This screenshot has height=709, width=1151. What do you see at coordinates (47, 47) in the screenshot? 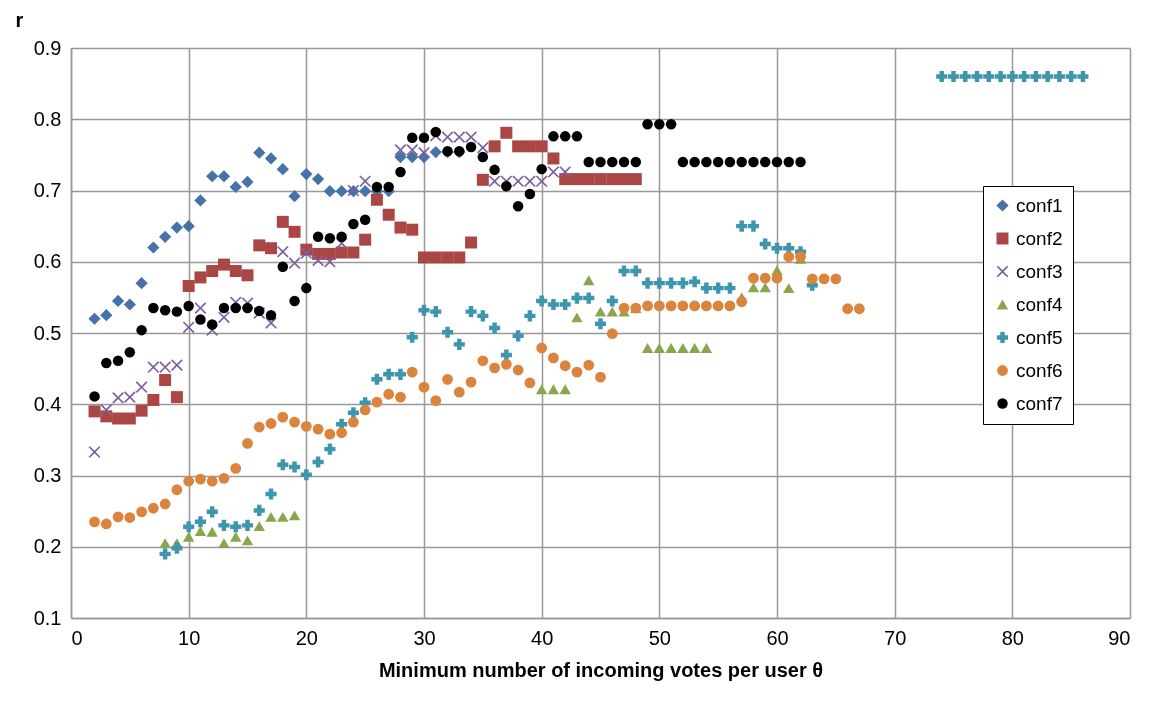
I see `y-tick-label: 0.9` at bounding box center [47, 47].